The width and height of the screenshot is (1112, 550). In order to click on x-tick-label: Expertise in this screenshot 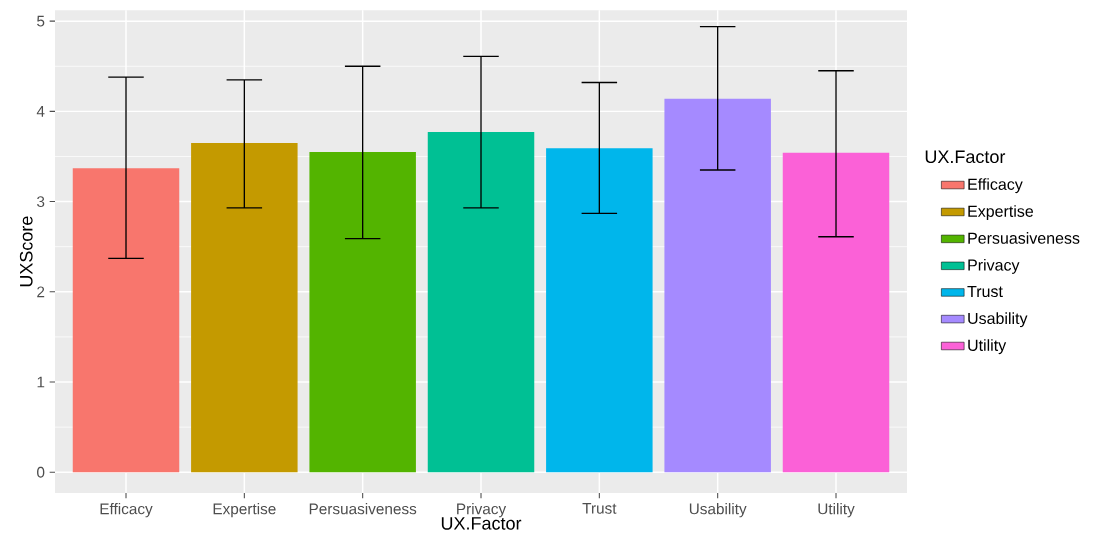, I will do `click(244, 510)`.